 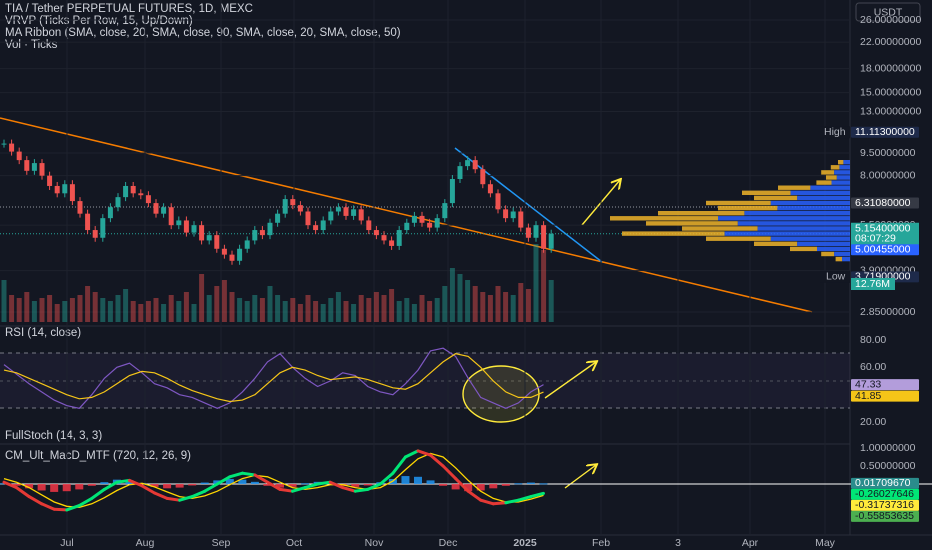 What do you see at coordinates (835, 132) in the screenshot?
I see `high-tag: High` at bounding box center [835, 132].